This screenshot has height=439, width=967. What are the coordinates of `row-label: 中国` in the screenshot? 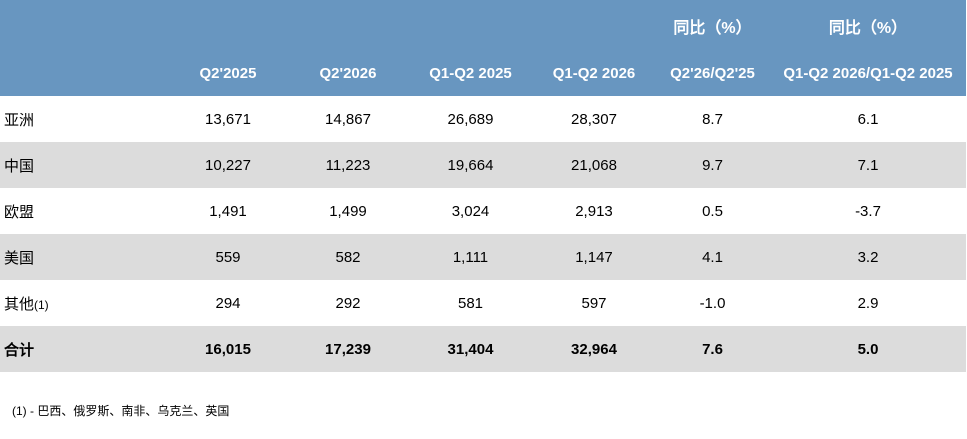 It's located at (84, 165).